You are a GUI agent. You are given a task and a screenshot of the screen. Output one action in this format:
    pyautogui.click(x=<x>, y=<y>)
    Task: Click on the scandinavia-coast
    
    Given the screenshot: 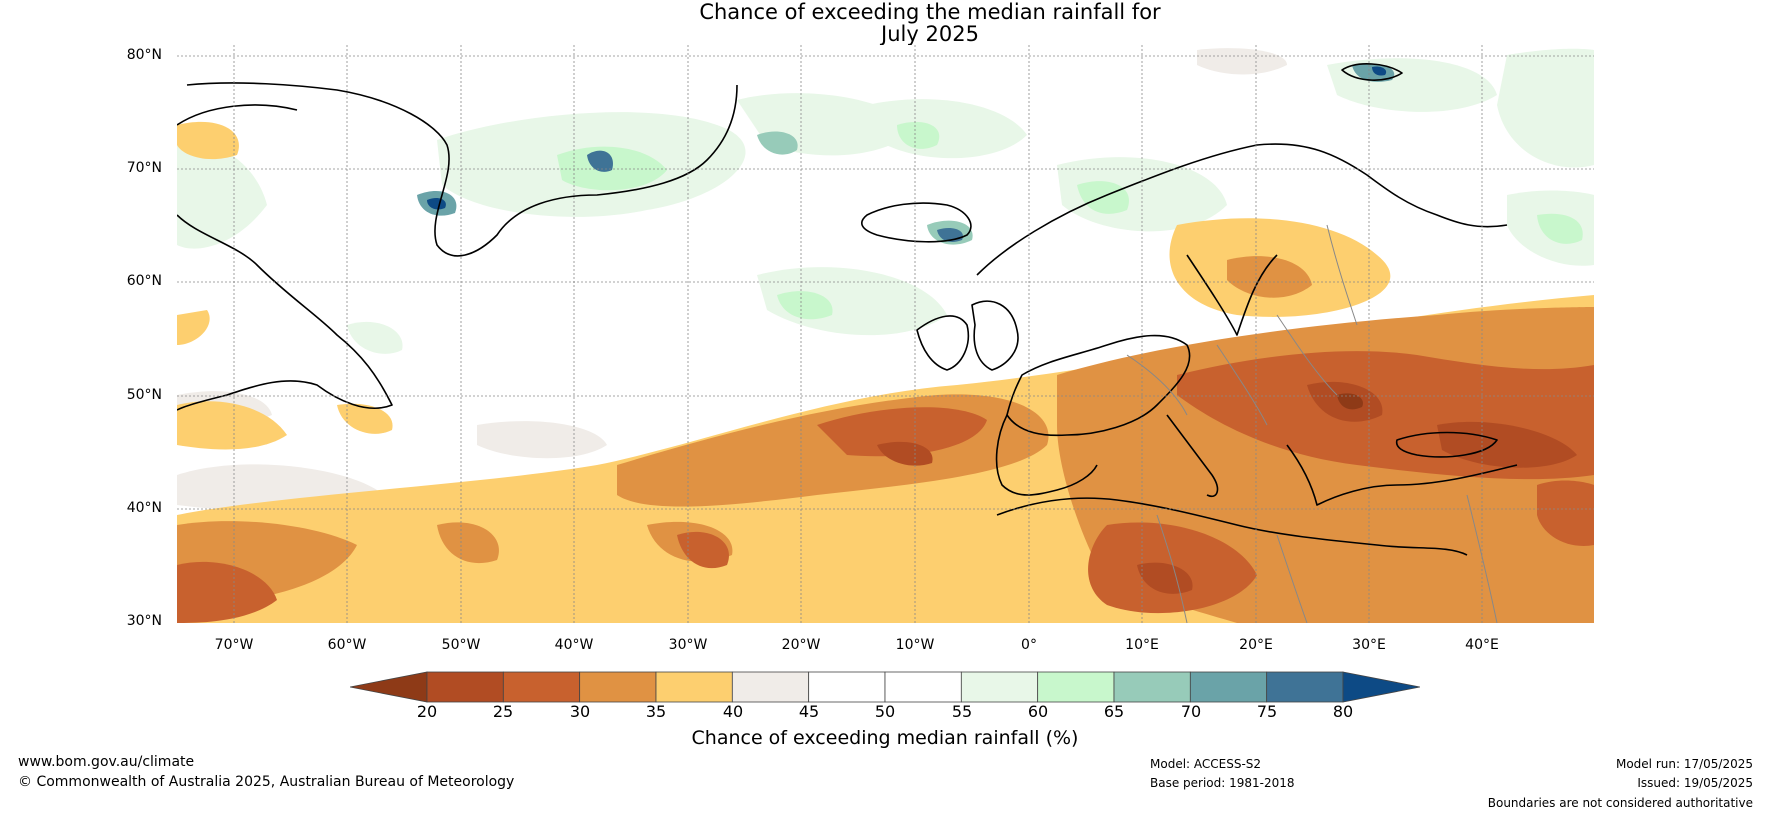 What is the action you would take?
    pyautogui.click(x=1242, y=209)
    